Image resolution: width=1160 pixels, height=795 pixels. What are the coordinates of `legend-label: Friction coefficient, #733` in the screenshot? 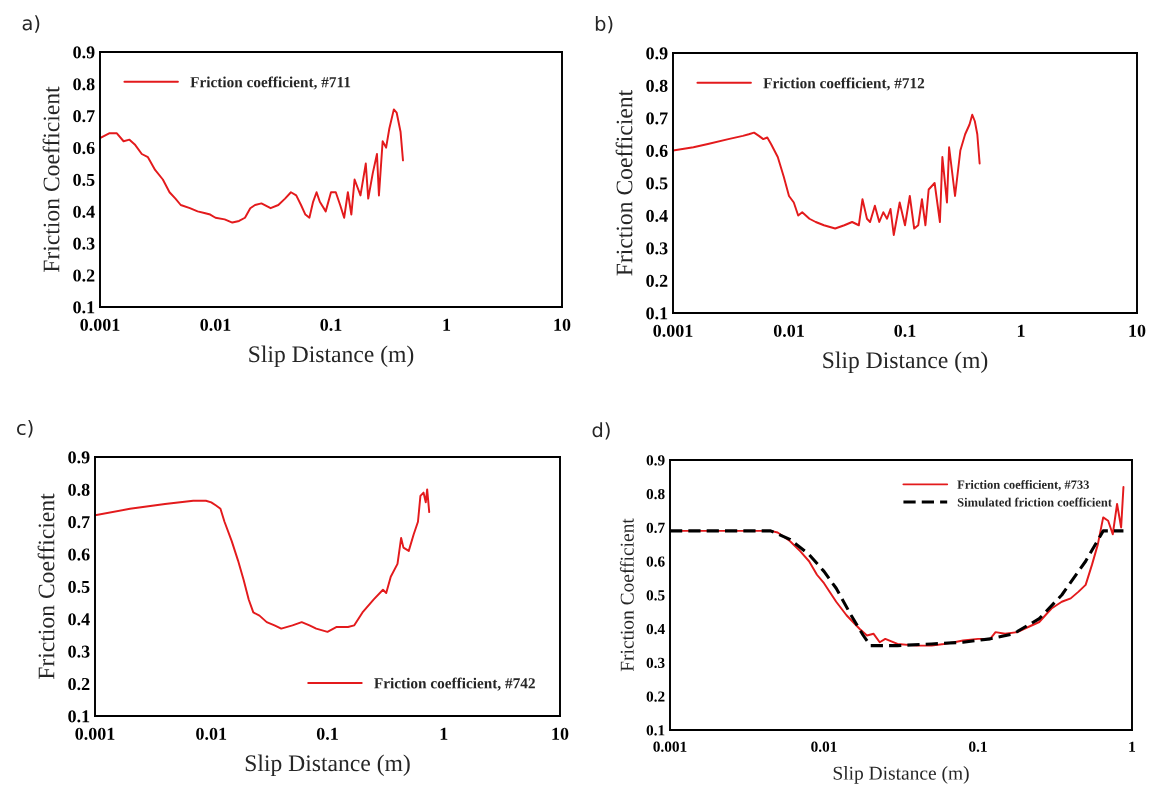 It's located at (1023, 485).